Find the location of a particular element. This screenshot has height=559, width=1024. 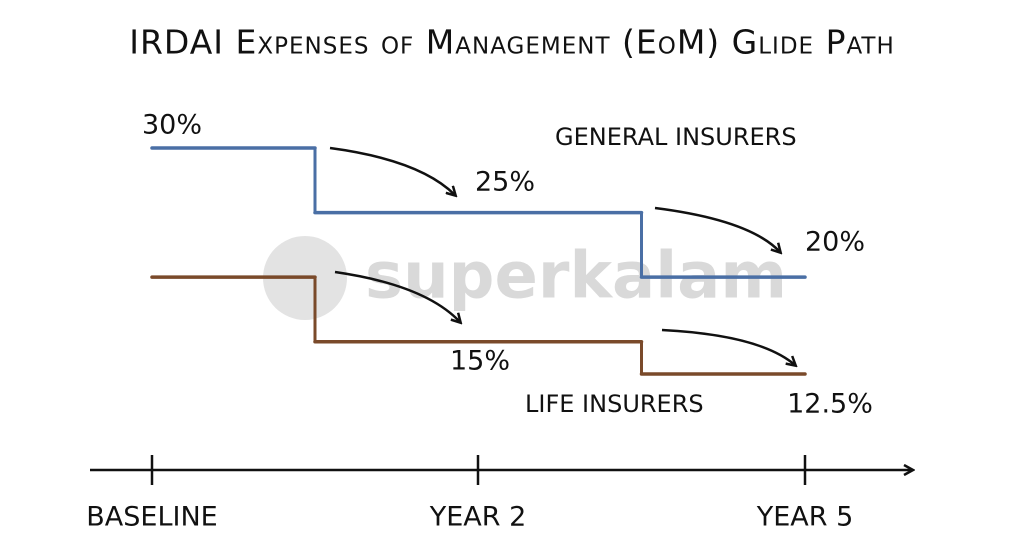

data-label: 15% is located at coordinates (480, 361).